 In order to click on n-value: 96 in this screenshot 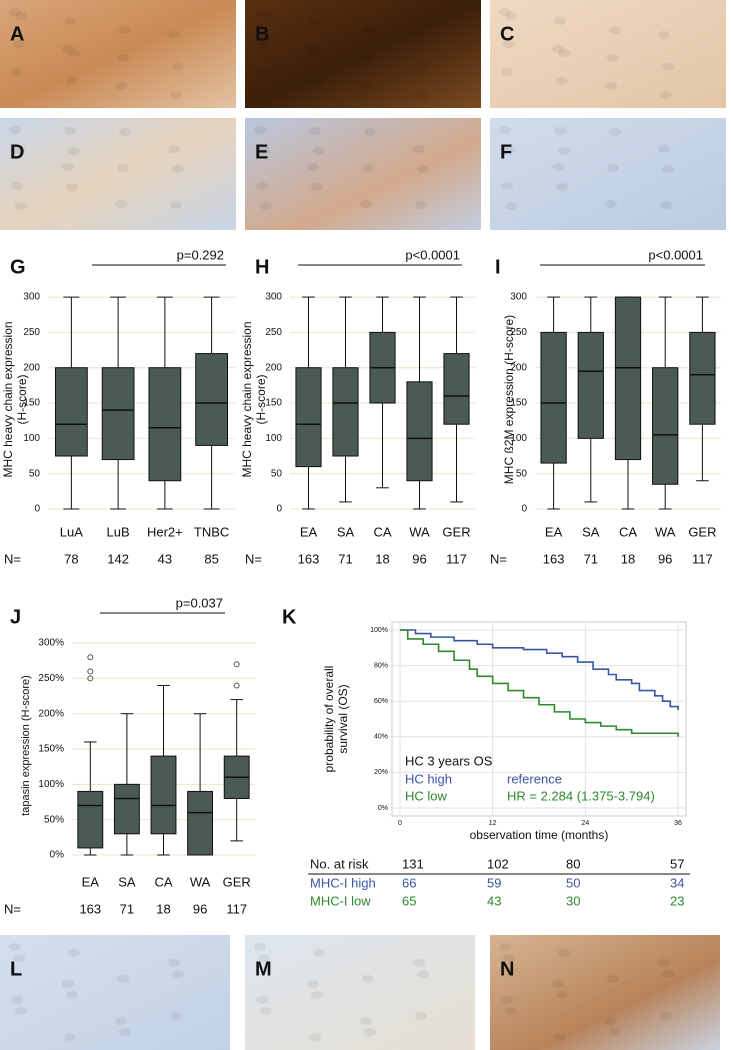, I will do `click(200, 908)`.